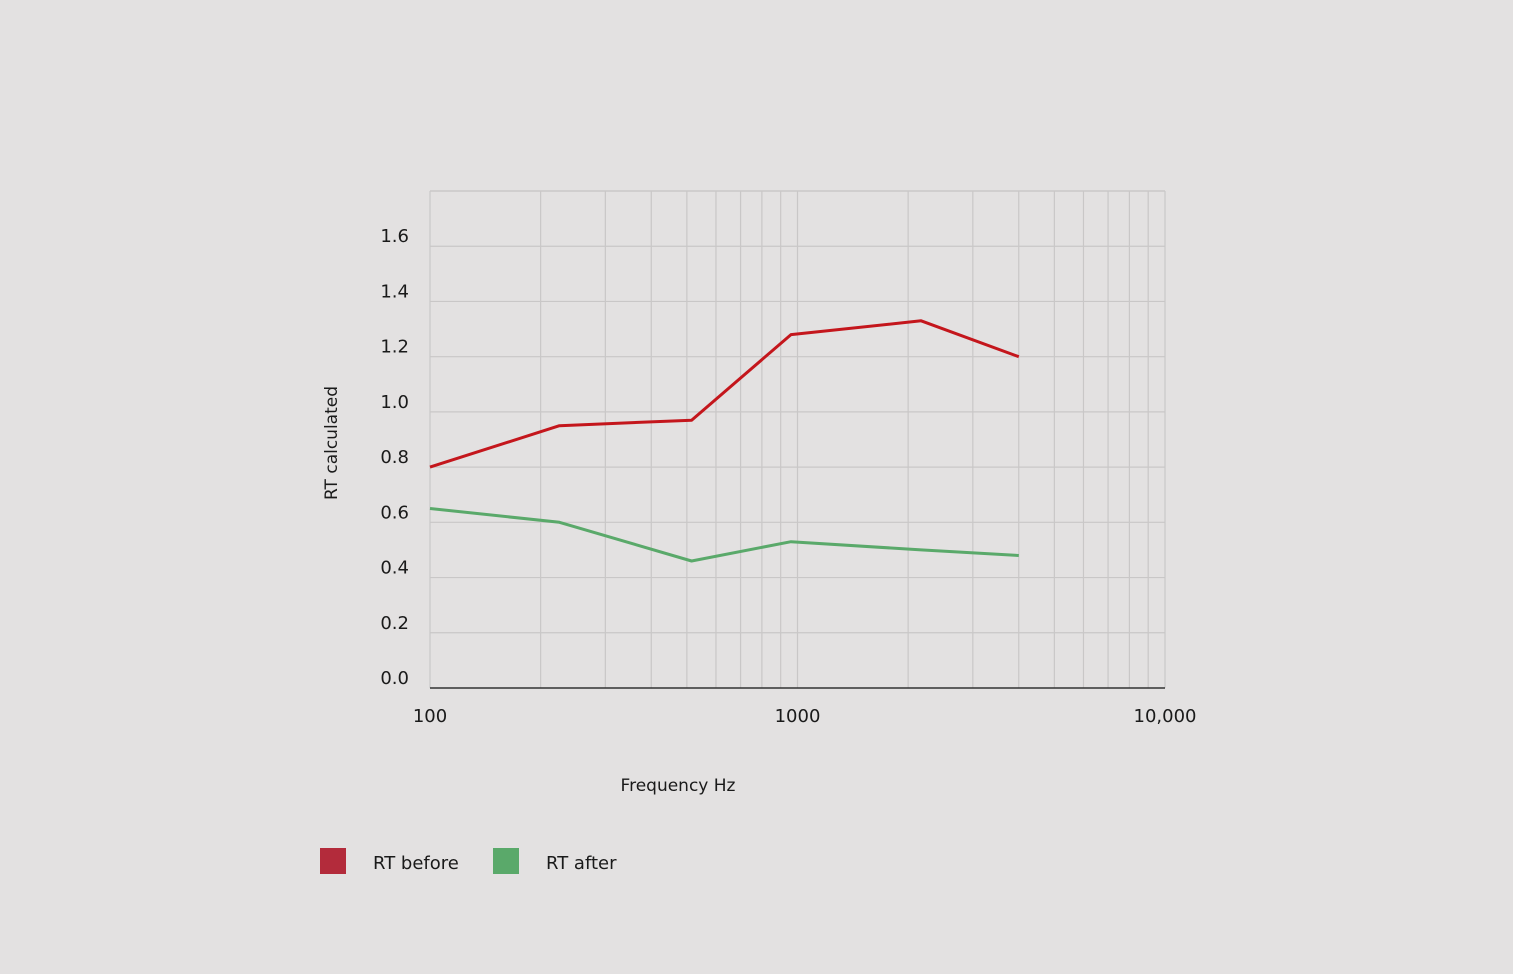 Image resolution: width=1513 pixels, height=974 pixels. Describe the element at coordinates (394, 512) in the screenshot. I see `y-tick-label: 0.6` at that location.